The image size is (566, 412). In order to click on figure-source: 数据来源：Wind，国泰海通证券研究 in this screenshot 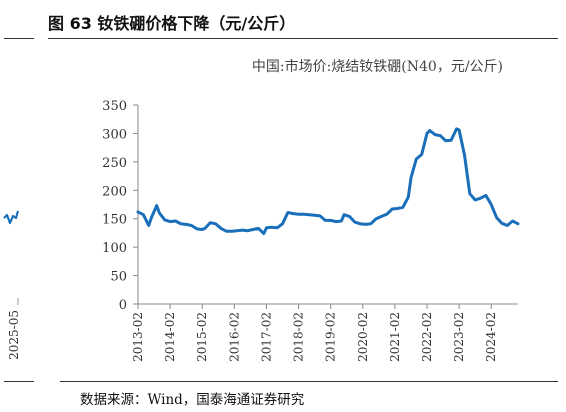, I will do `click(192, 400)`.